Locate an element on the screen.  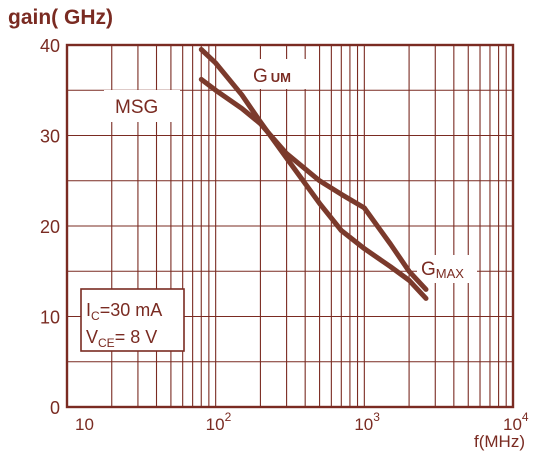
conditions-box is located at coordinates (132, 320).